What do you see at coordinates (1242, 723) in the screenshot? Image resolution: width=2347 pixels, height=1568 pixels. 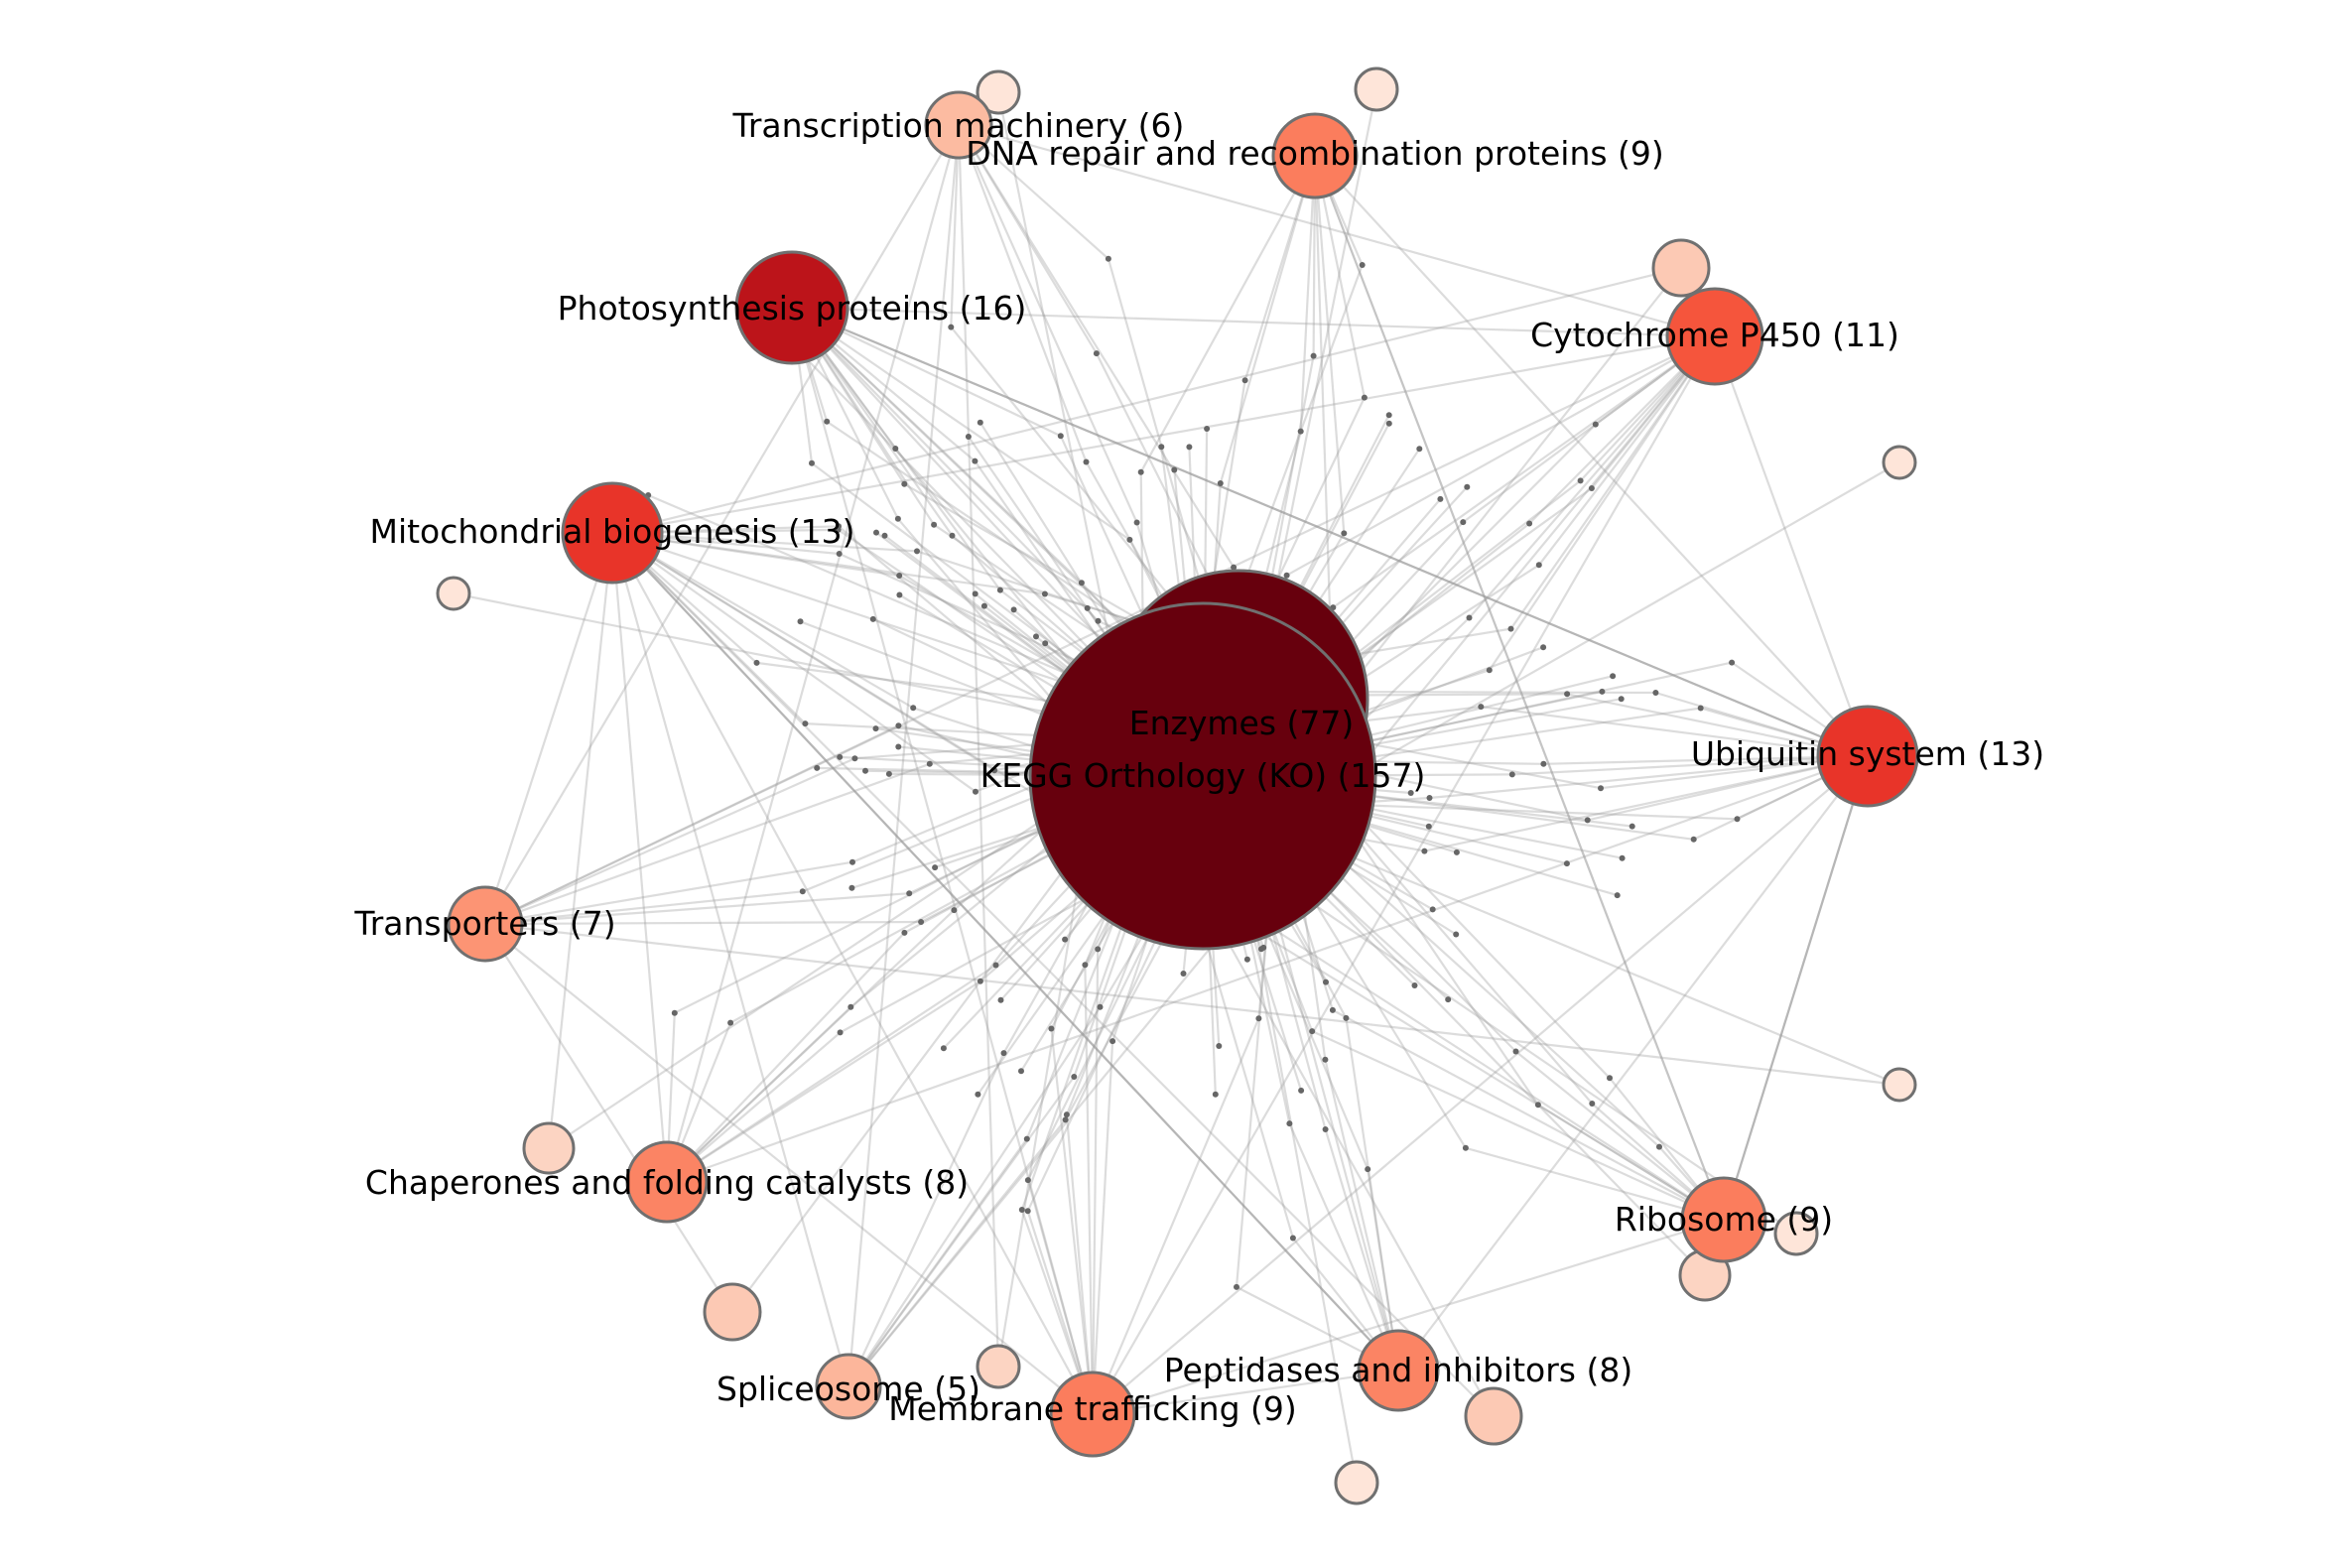 I see `label-enzymes: Enzymes (77)` at bounding box center [1242, 723].